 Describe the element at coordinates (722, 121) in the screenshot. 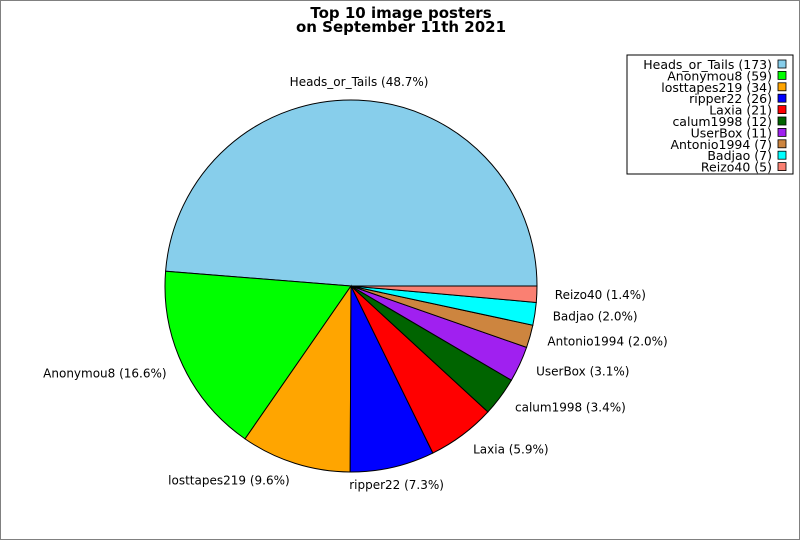

I see `legend-entry-calum1998: calum1998 (12)` at that location.